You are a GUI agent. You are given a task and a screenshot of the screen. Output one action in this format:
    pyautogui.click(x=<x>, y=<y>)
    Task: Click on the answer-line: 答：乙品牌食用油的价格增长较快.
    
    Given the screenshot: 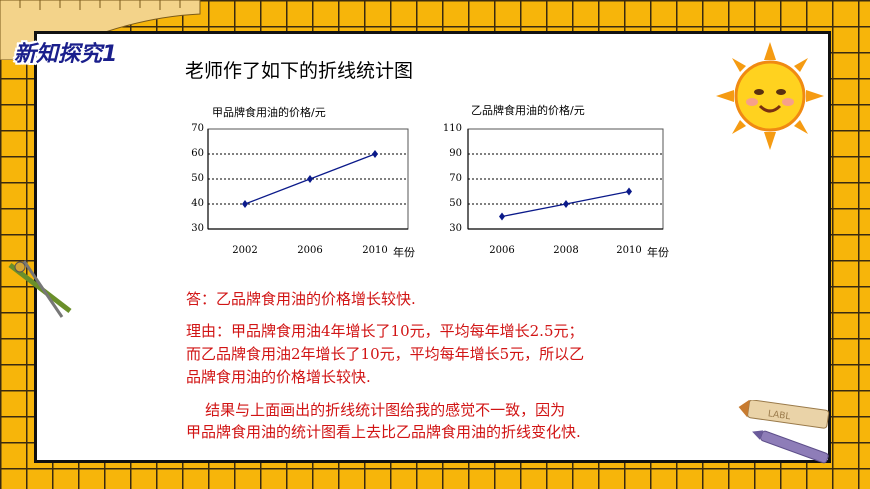 What is the action you would take?
    pyautogui.click(x=301, y=299)
    